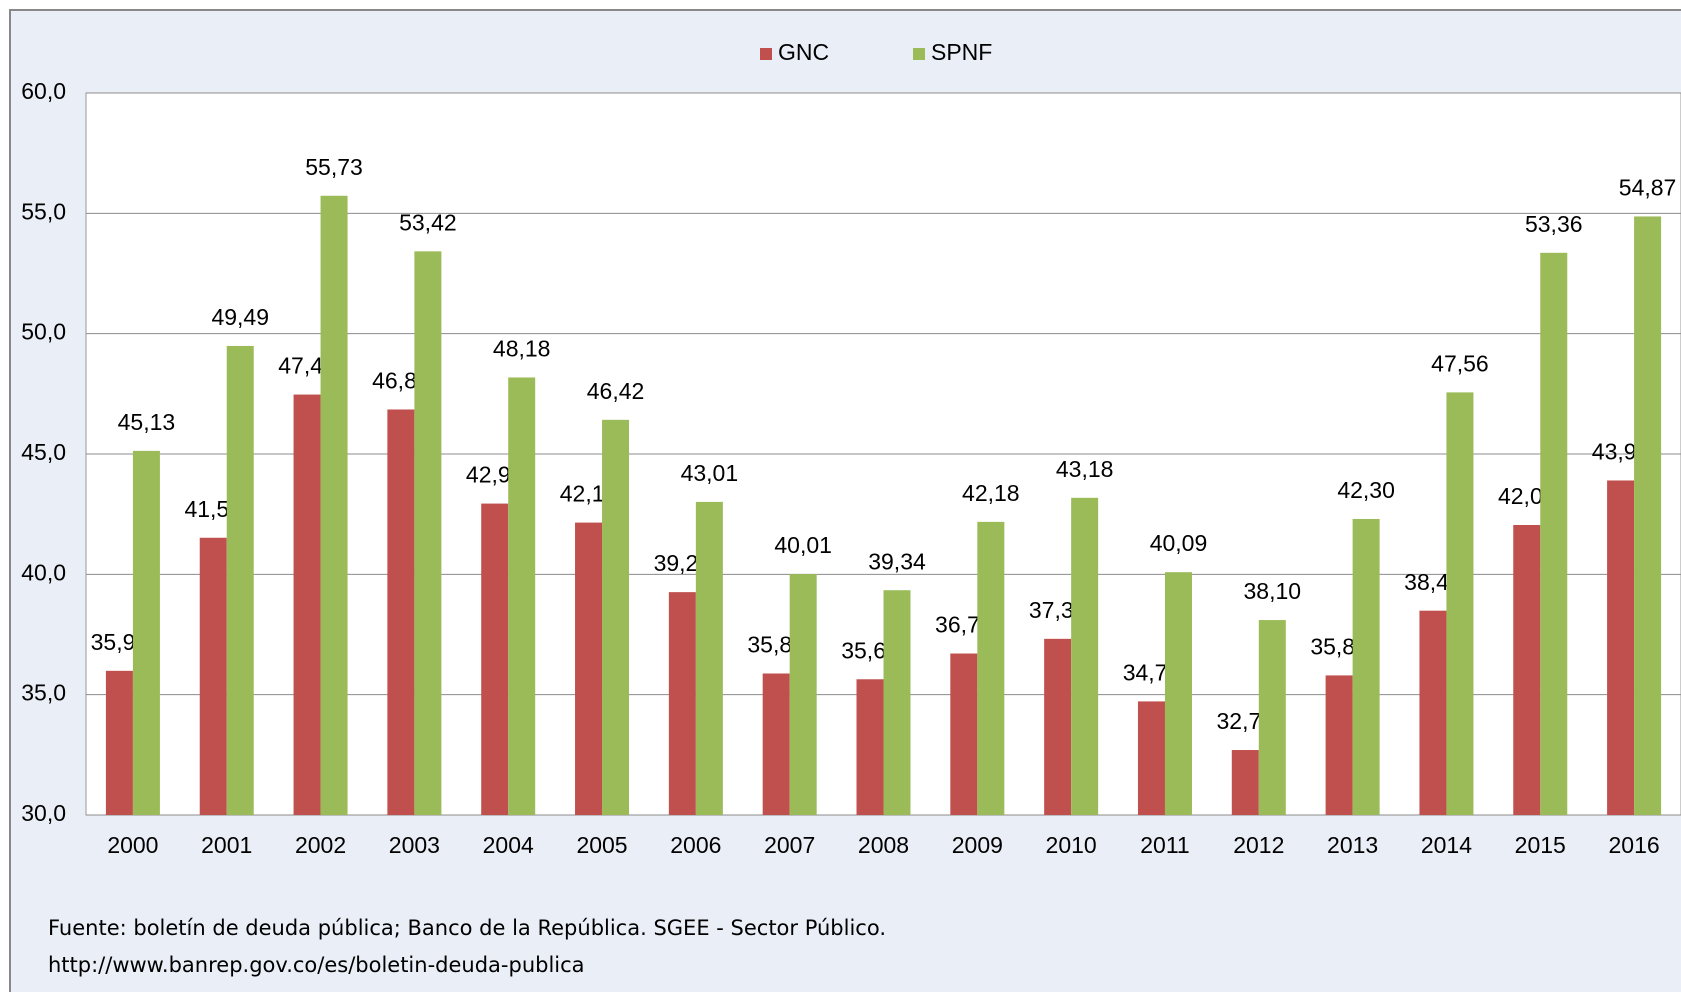  What do you see at coordinates (695, 845) in the screenshot?
I see `x-tick-label: 2006` at bounding box center [695, 845].